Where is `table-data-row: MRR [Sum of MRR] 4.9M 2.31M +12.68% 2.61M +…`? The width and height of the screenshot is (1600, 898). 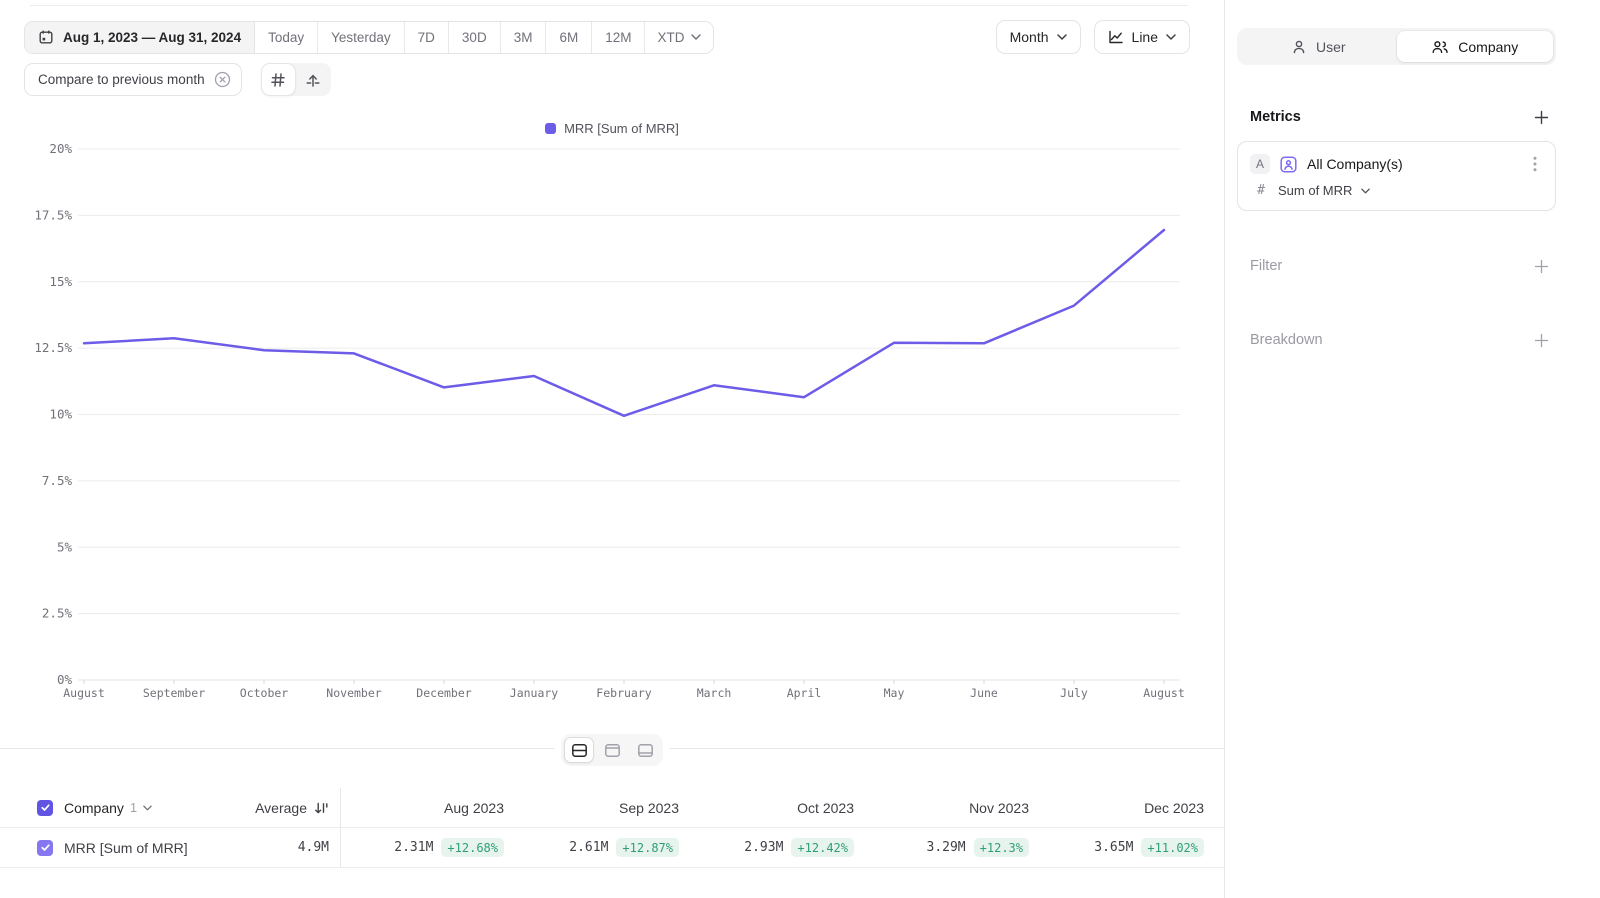
table-data-row: MRR [Sum of MRR] 4.9M 2.31M +12.68% 2.61M +… is located at coordinates (612, 848).